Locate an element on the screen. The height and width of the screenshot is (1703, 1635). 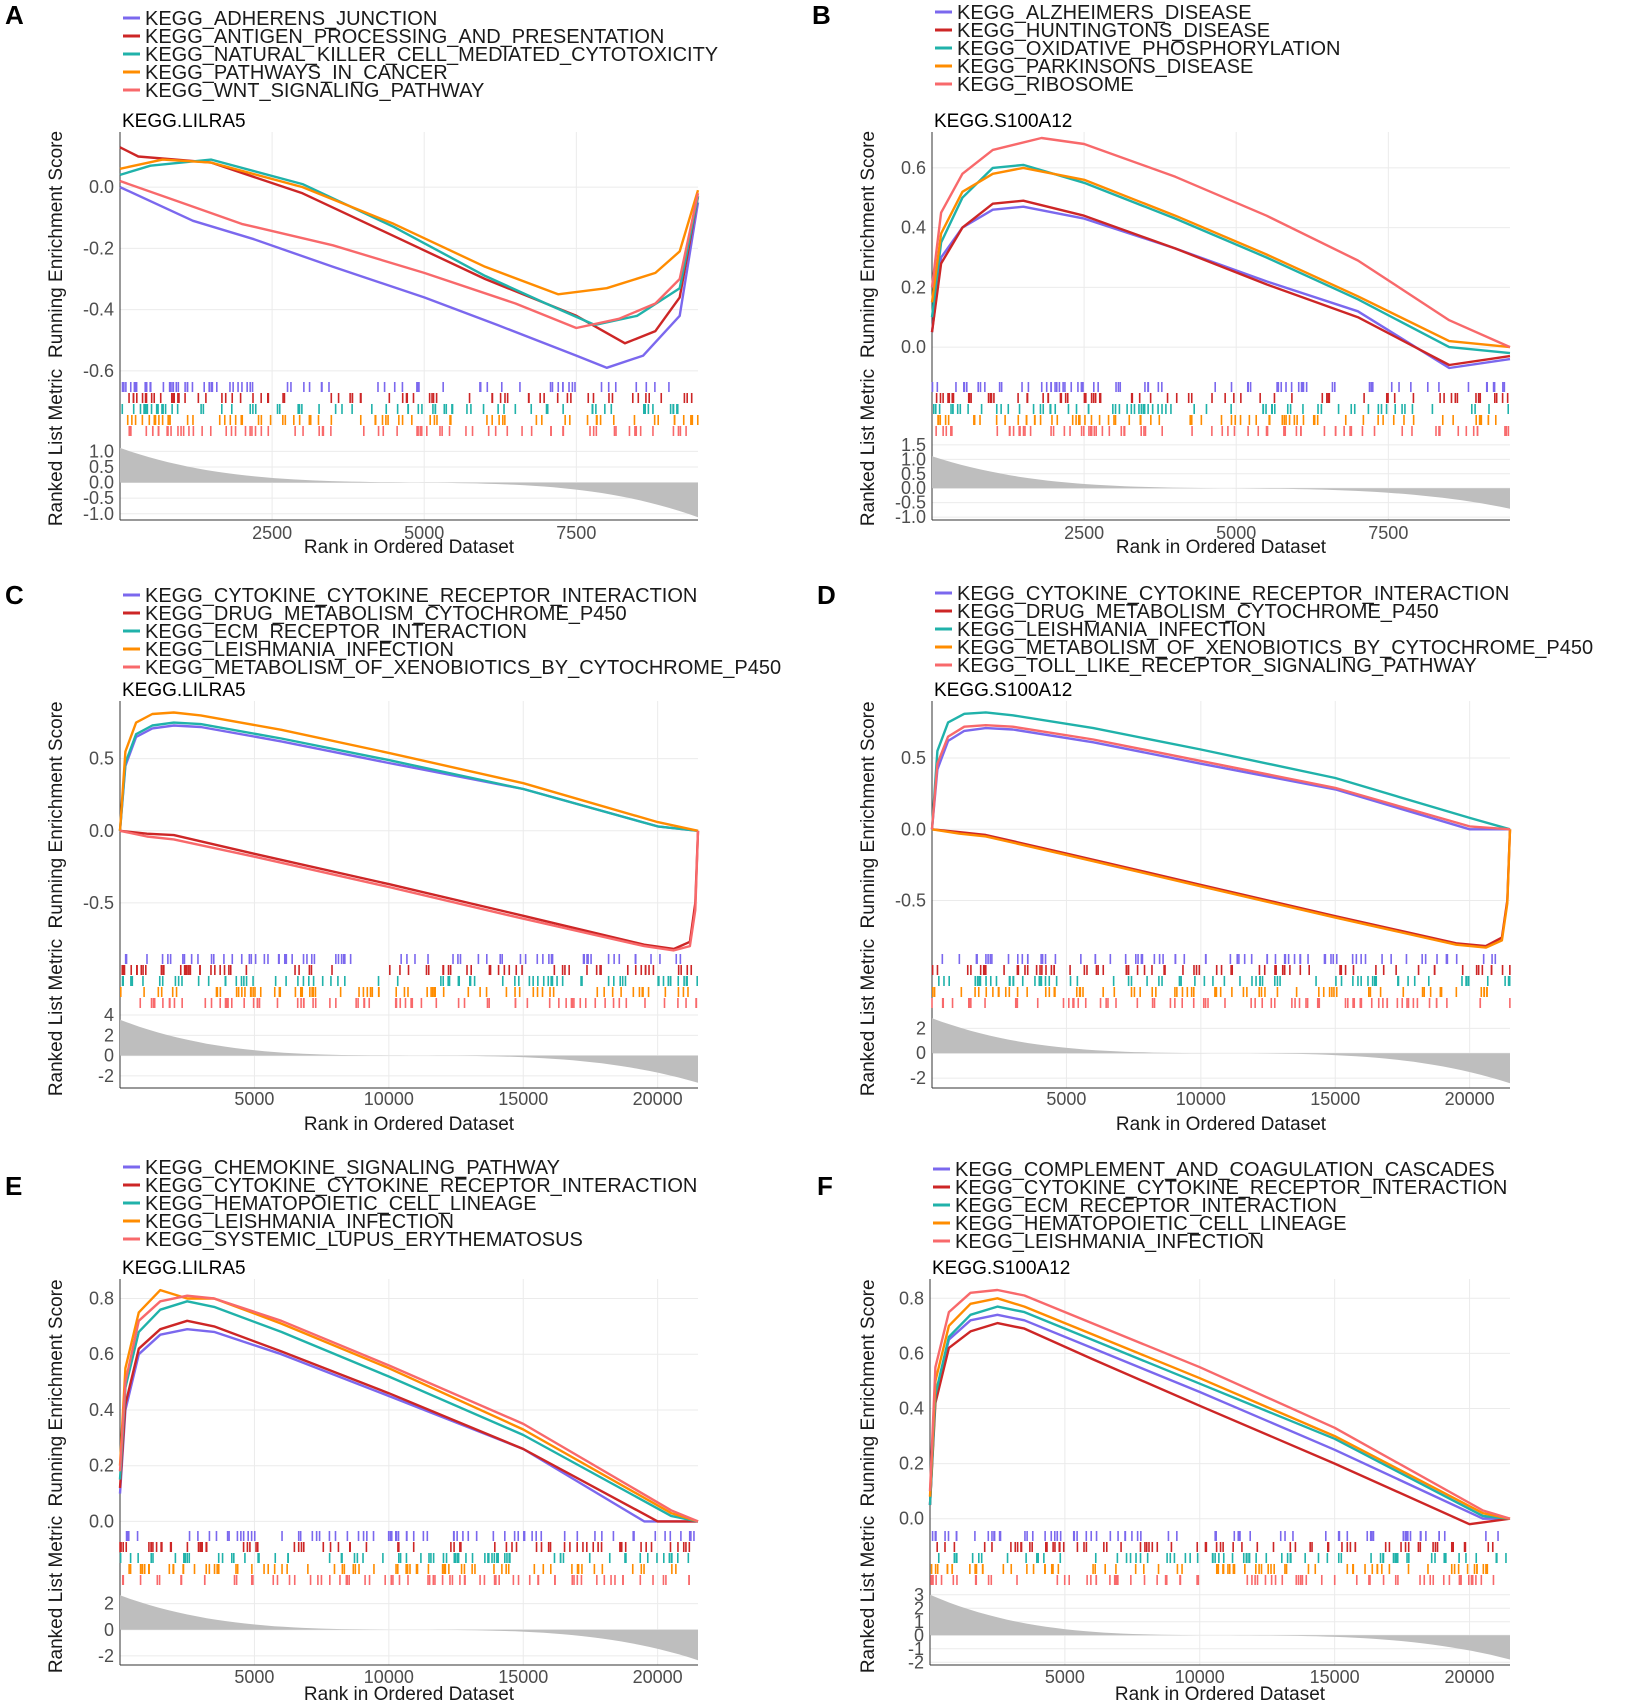
metric-tick-label: 1.5 is located at coordinates (913, 445).